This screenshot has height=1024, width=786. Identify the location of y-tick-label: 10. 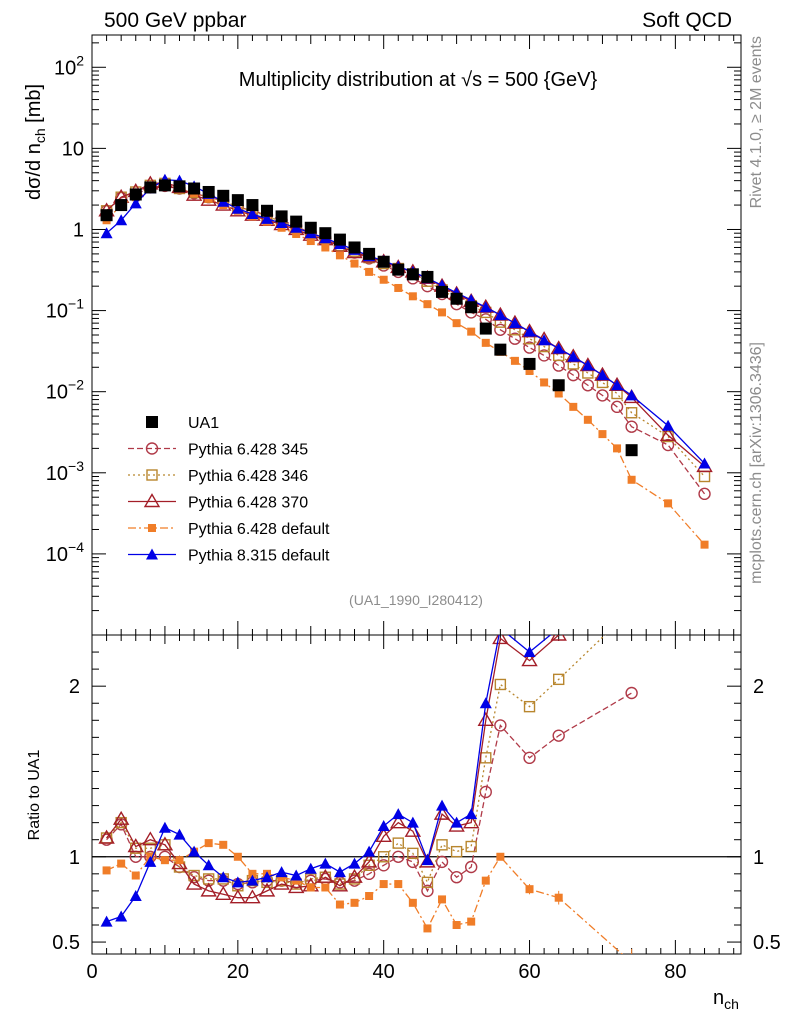
(73, 149).